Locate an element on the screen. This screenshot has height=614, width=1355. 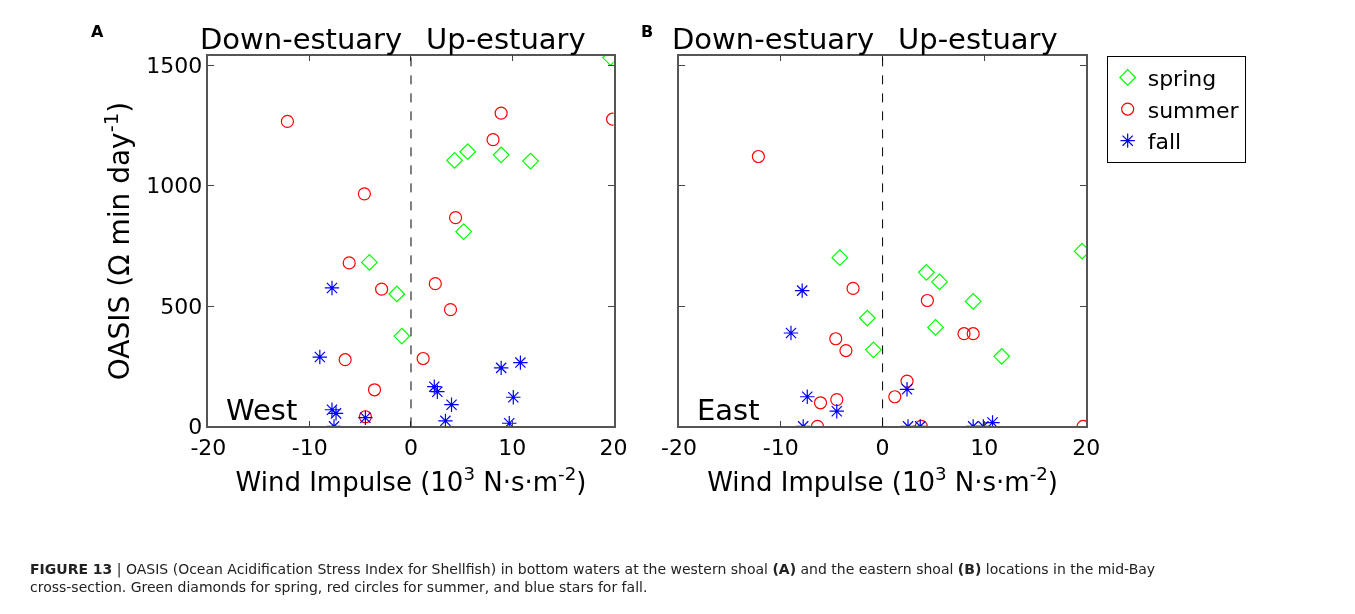
legend-label: fall is located at coordinates (1164, 142).